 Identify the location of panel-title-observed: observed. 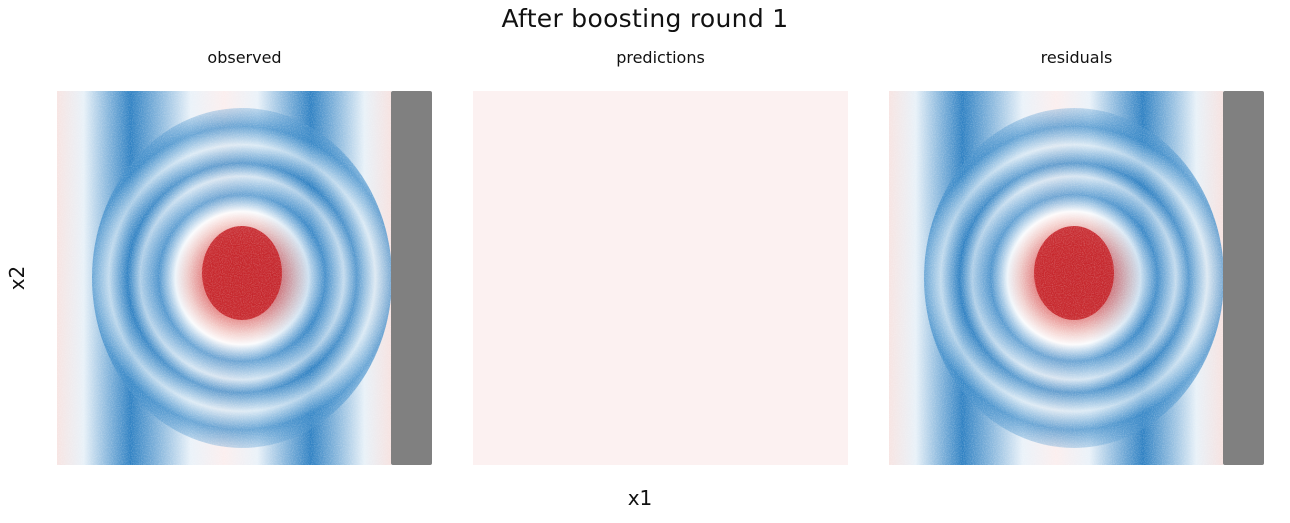
(244, 57).